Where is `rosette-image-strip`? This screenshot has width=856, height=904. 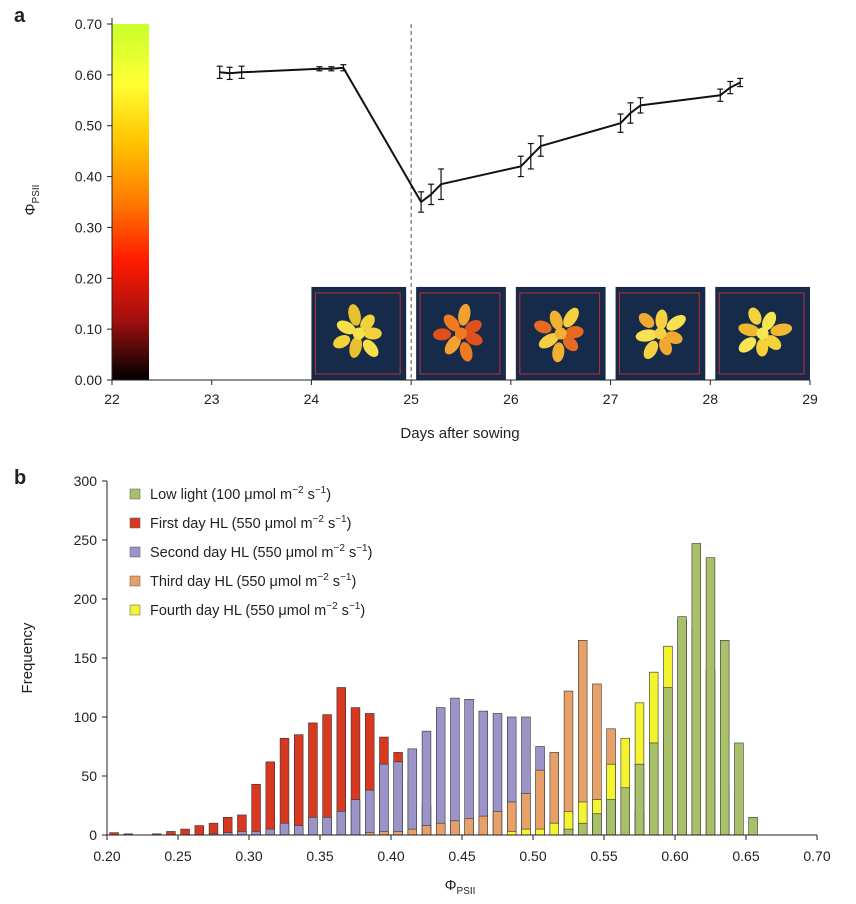
rosette-image-strip is located at coordinates (560, 333).